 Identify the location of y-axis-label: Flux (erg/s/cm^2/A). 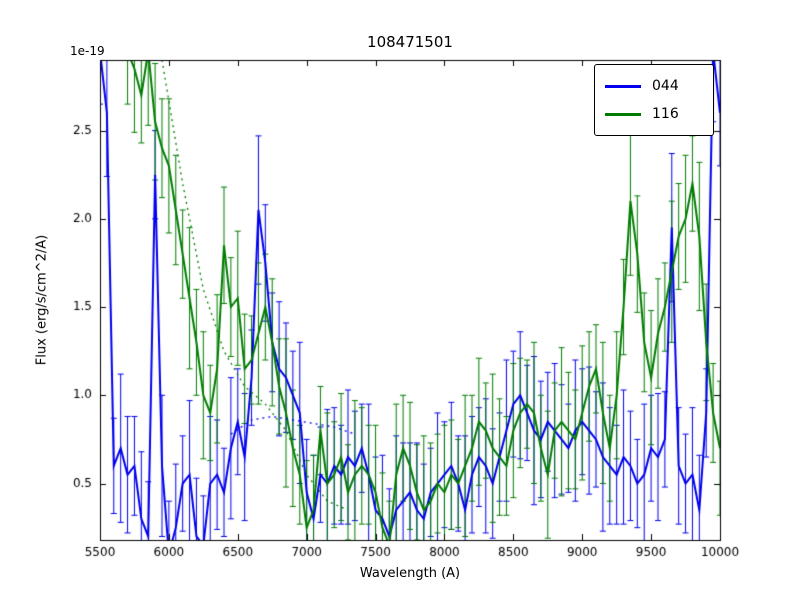
(42, 300).